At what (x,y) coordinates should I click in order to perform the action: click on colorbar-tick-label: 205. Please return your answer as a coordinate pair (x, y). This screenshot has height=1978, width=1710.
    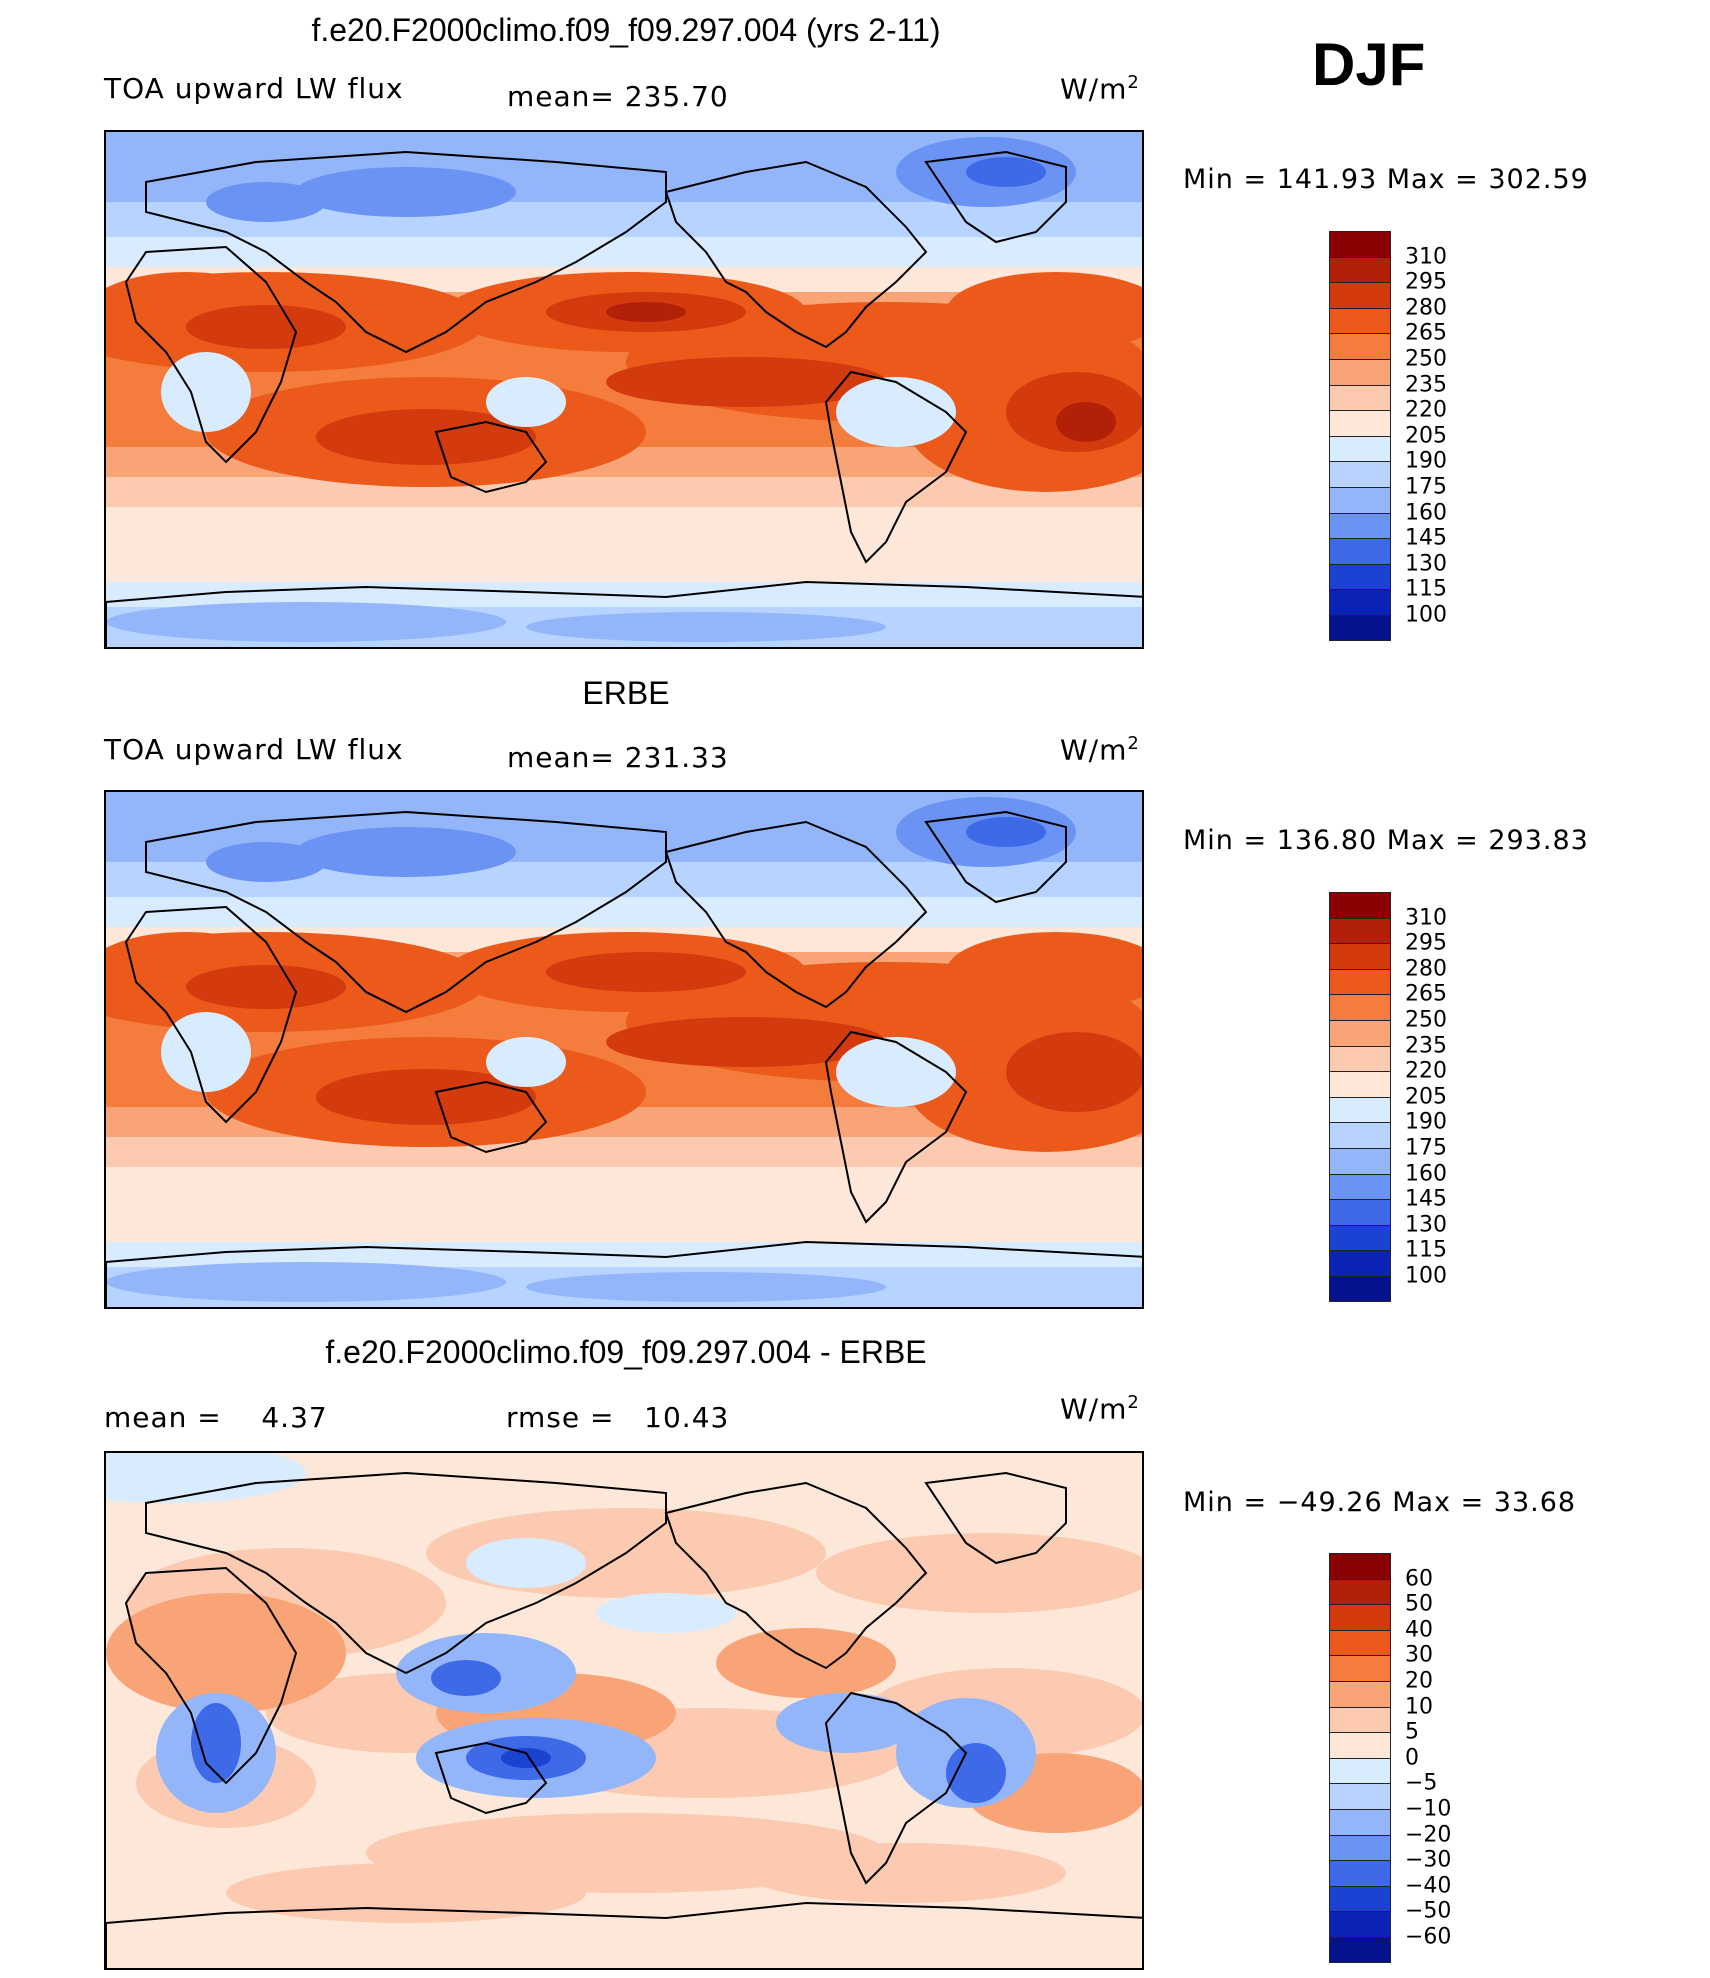
    Looking at the image, I should click on (1426, 1097).